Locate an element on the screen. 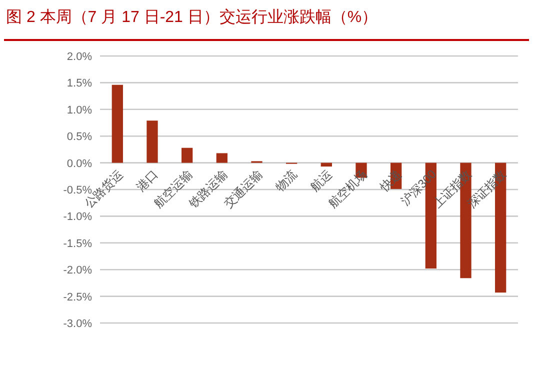 This screenshot has height=372, width=533. y-tick-label: 0.0% is located at coordinates (79, 164).